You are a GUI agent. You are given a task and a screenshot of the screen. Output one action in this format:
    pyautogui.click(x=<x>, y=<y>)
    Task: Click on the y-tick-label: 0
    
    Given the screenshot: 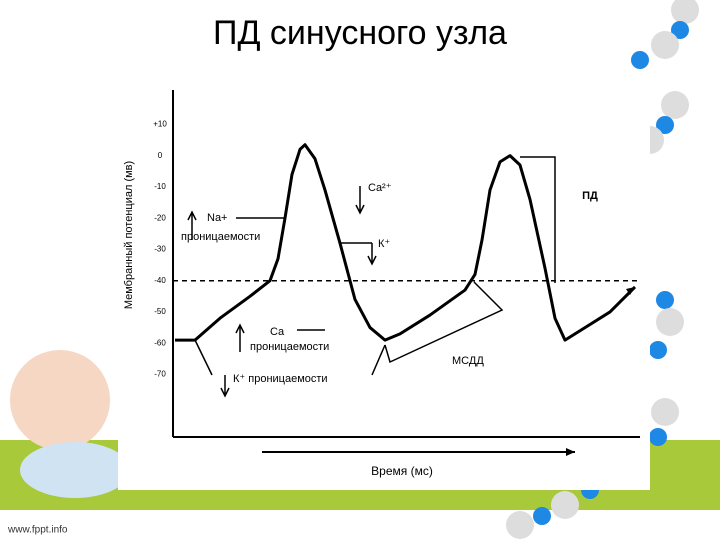 What is the action you would take?
    pyautogui.click(x=160, y=155)
    